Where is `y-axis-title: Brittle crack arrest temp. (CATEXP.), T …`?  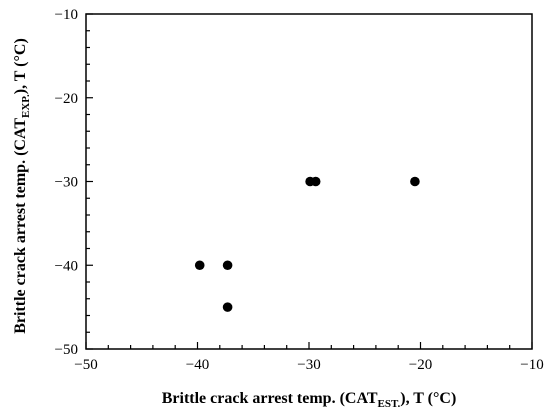 y-axis-title: Brittle crack arrest temp. (CATEXP.), T … is located at coordinates (22, 186).